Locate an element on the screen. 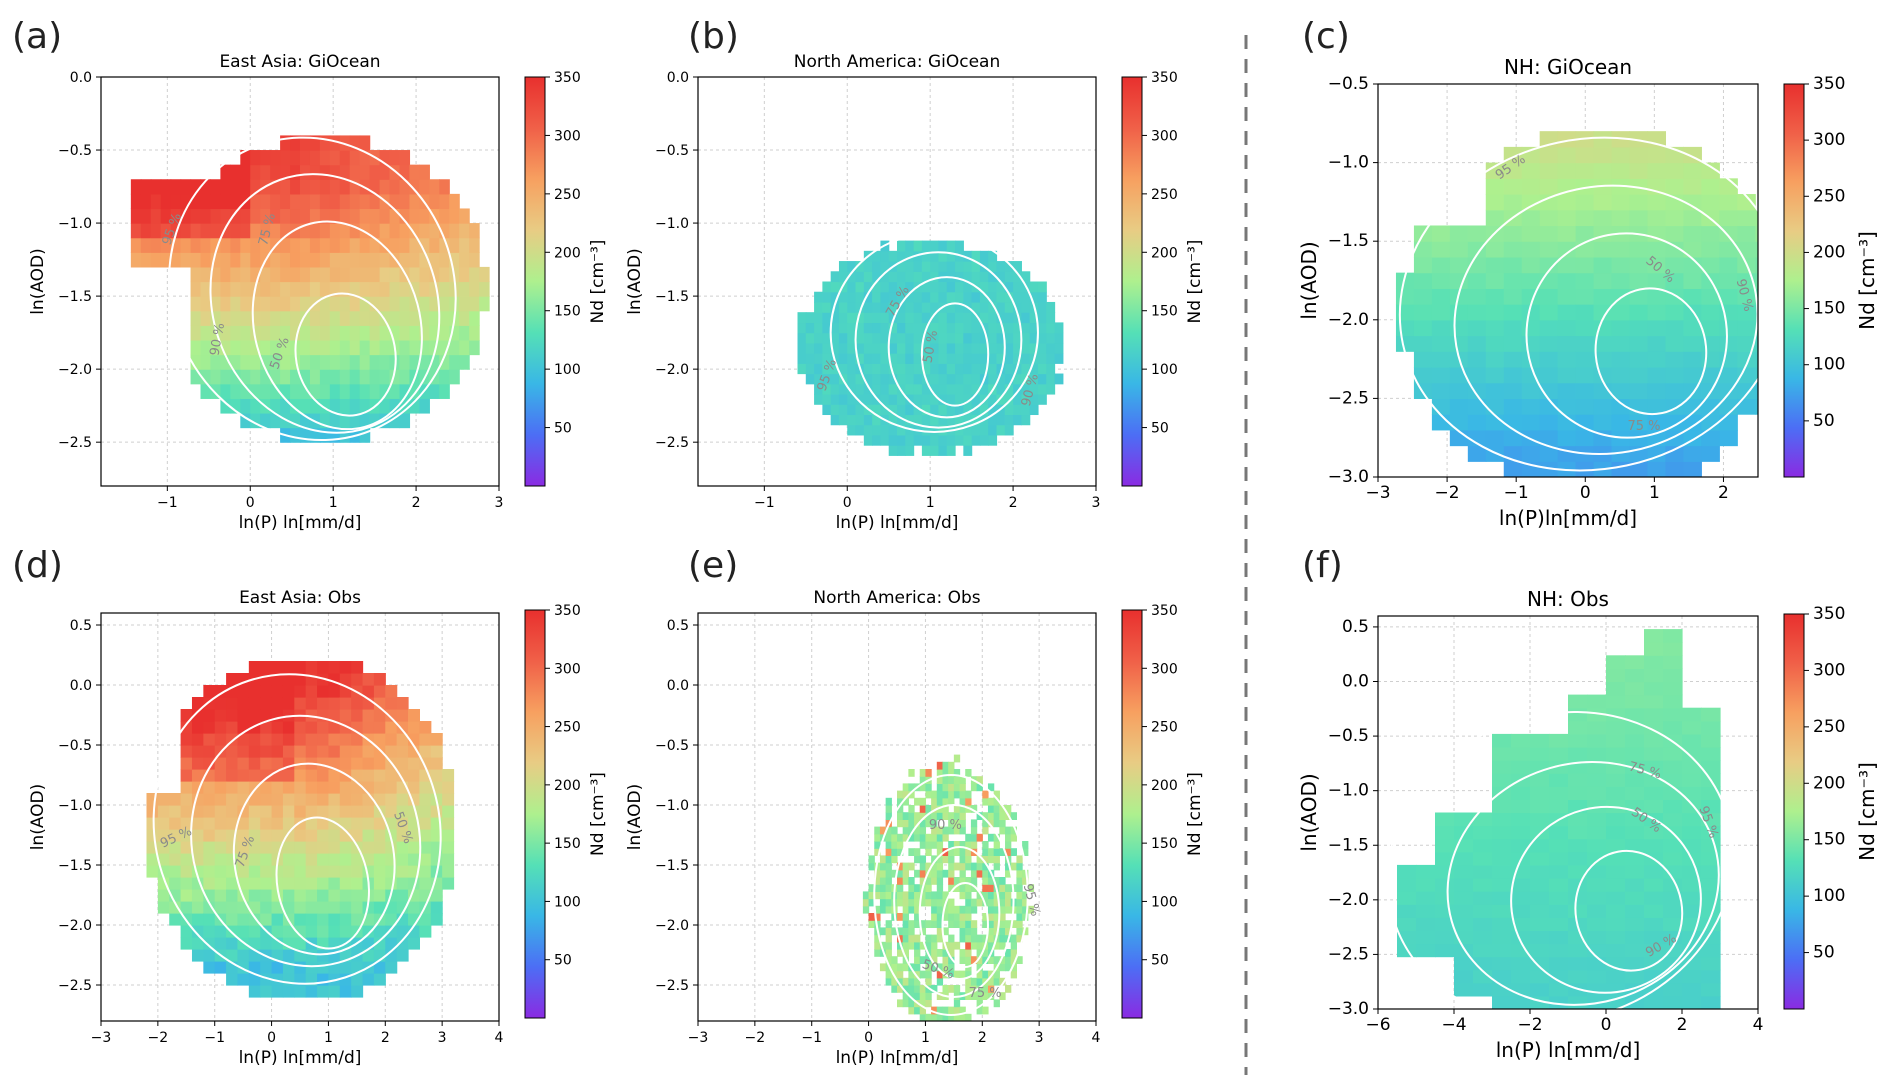 This screenshot has width=1892, height=1087. x-tick-label: 0 is located at coordinates (868, 1038).